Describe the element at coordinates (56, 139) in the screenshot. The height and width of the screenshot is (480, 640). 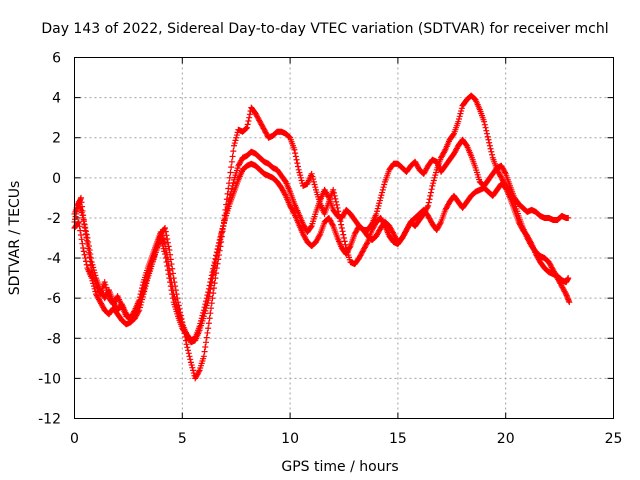
I see `y-tick-label: 2` at that location.